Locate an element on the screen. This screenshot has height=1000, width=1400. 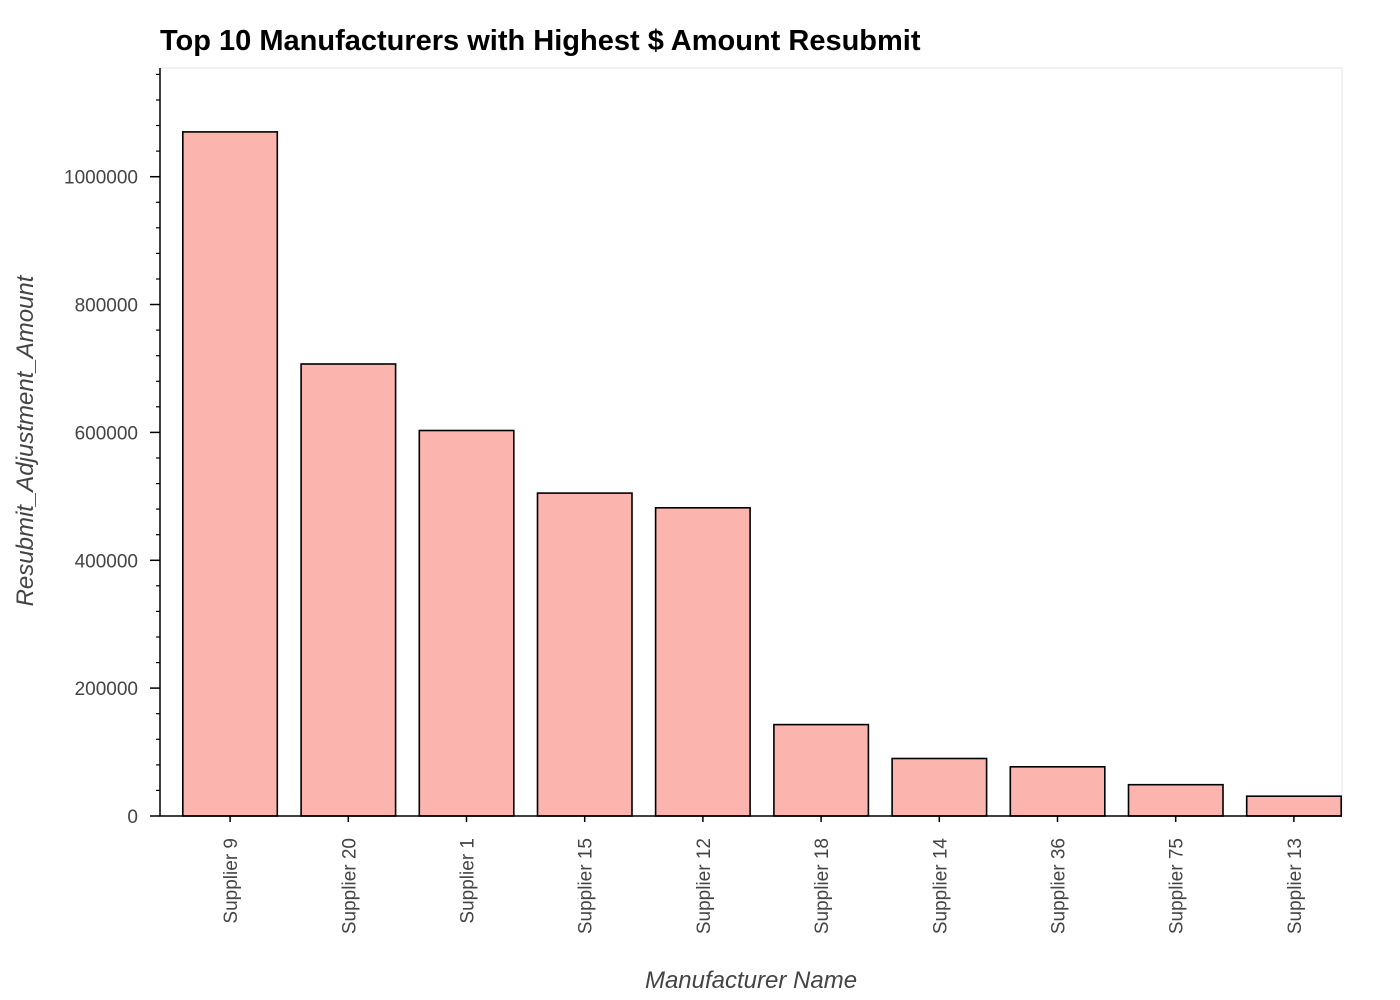
x-tick-label: Supplier 75 is located at coordinates (1177, 886).